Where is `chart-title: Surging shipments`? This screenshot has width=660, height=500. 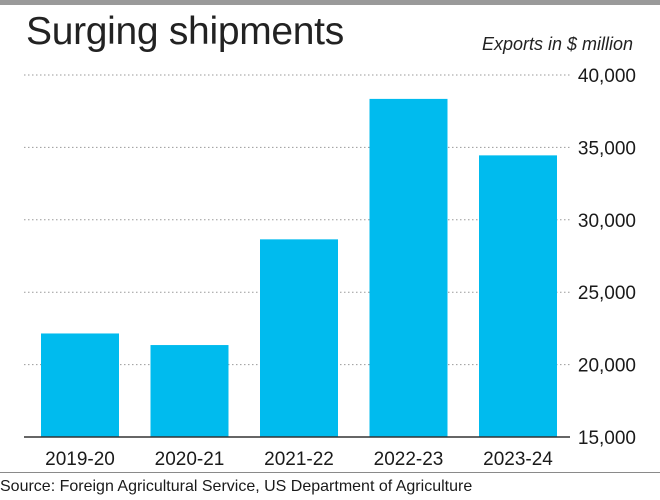 chart-title: Surging shipments is located at coordinates (185, 31).